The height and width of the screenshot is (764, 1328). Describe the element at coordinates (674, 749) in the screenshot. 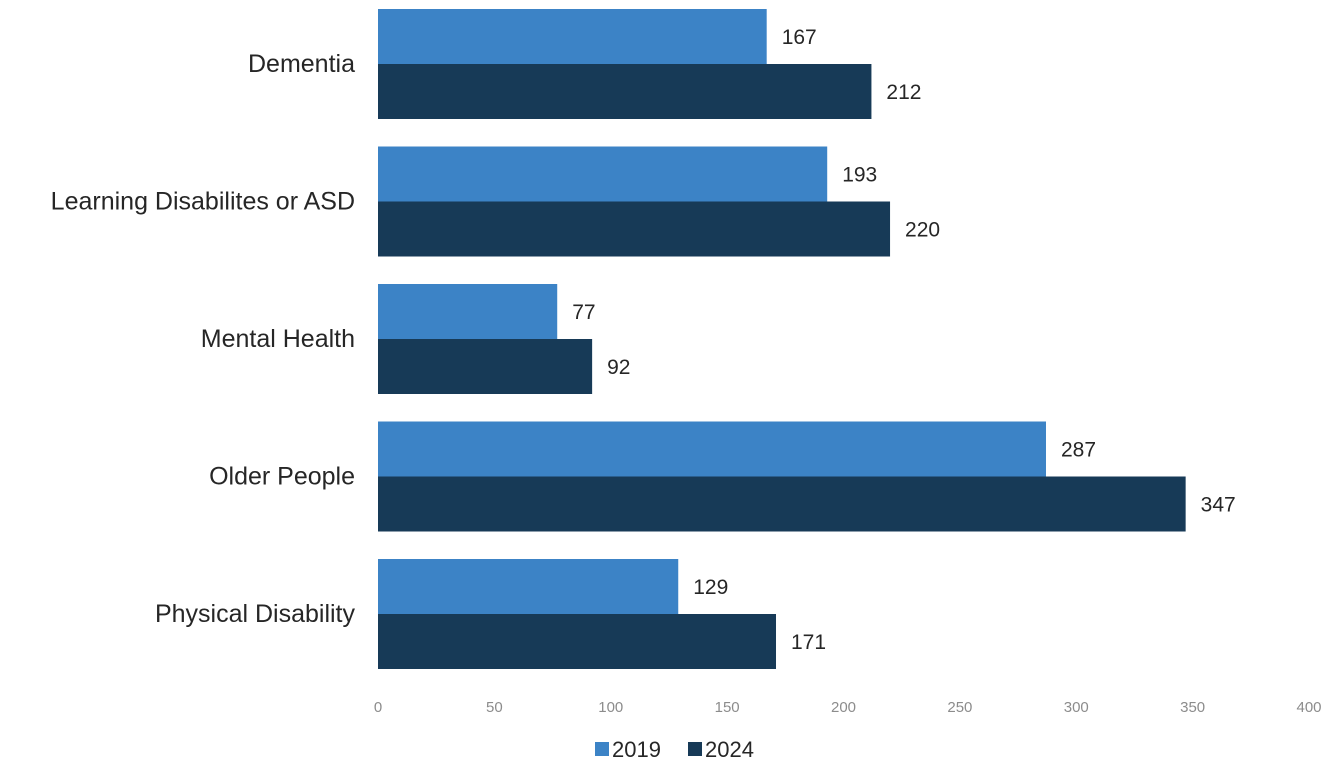

I see `legend: 2019 2024` at that location.